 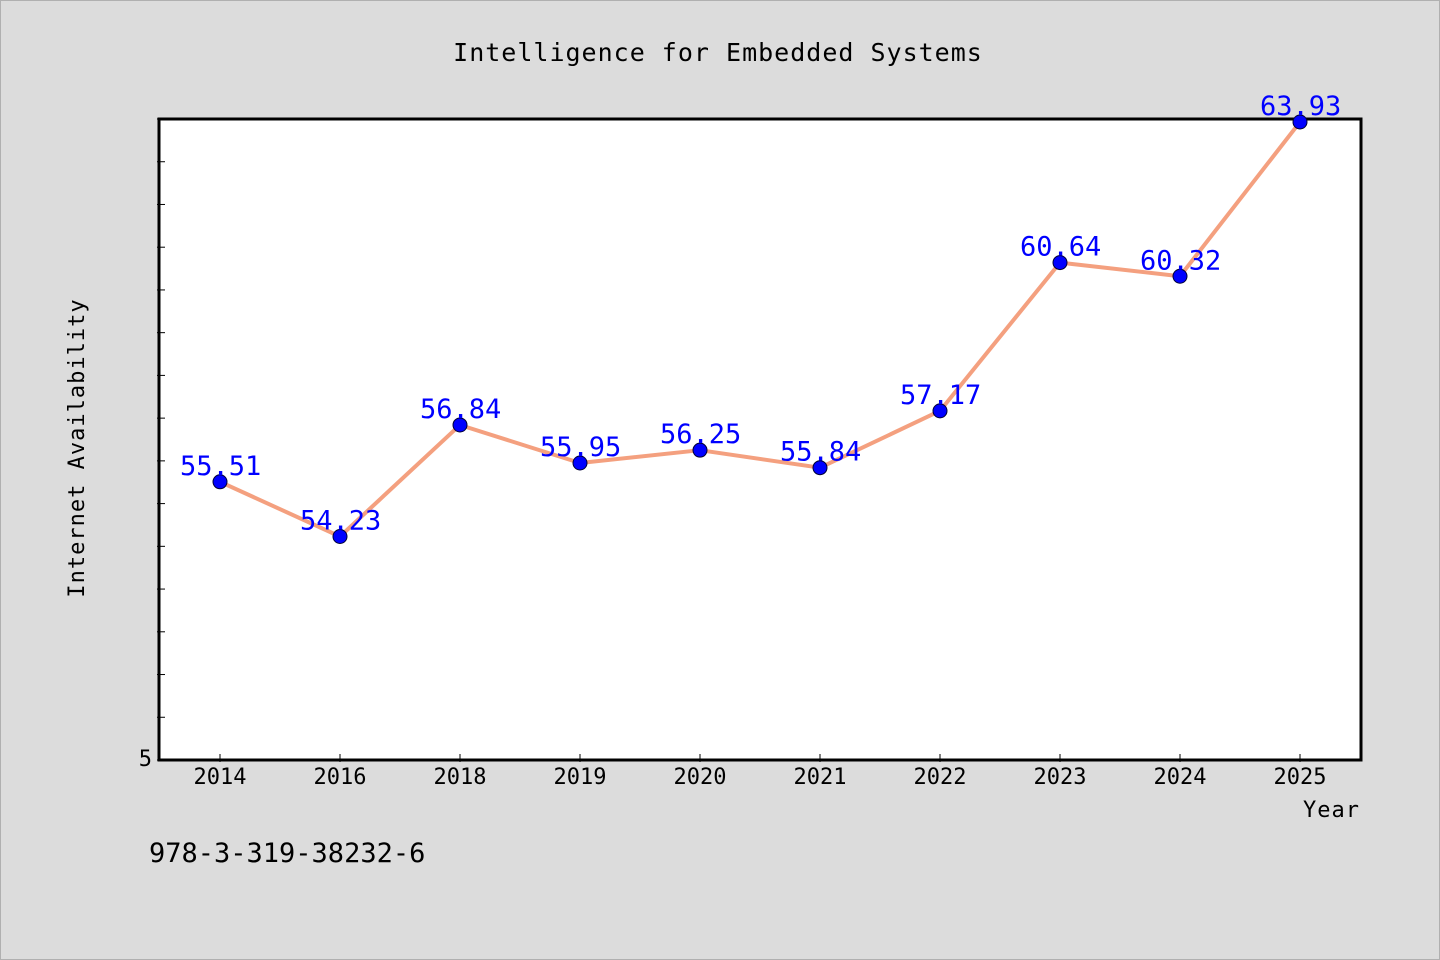 What do you see at coordinates (340, 777) in the screenshot?
I see `x-tick-label: 2016` at bounding box center [340, 777].